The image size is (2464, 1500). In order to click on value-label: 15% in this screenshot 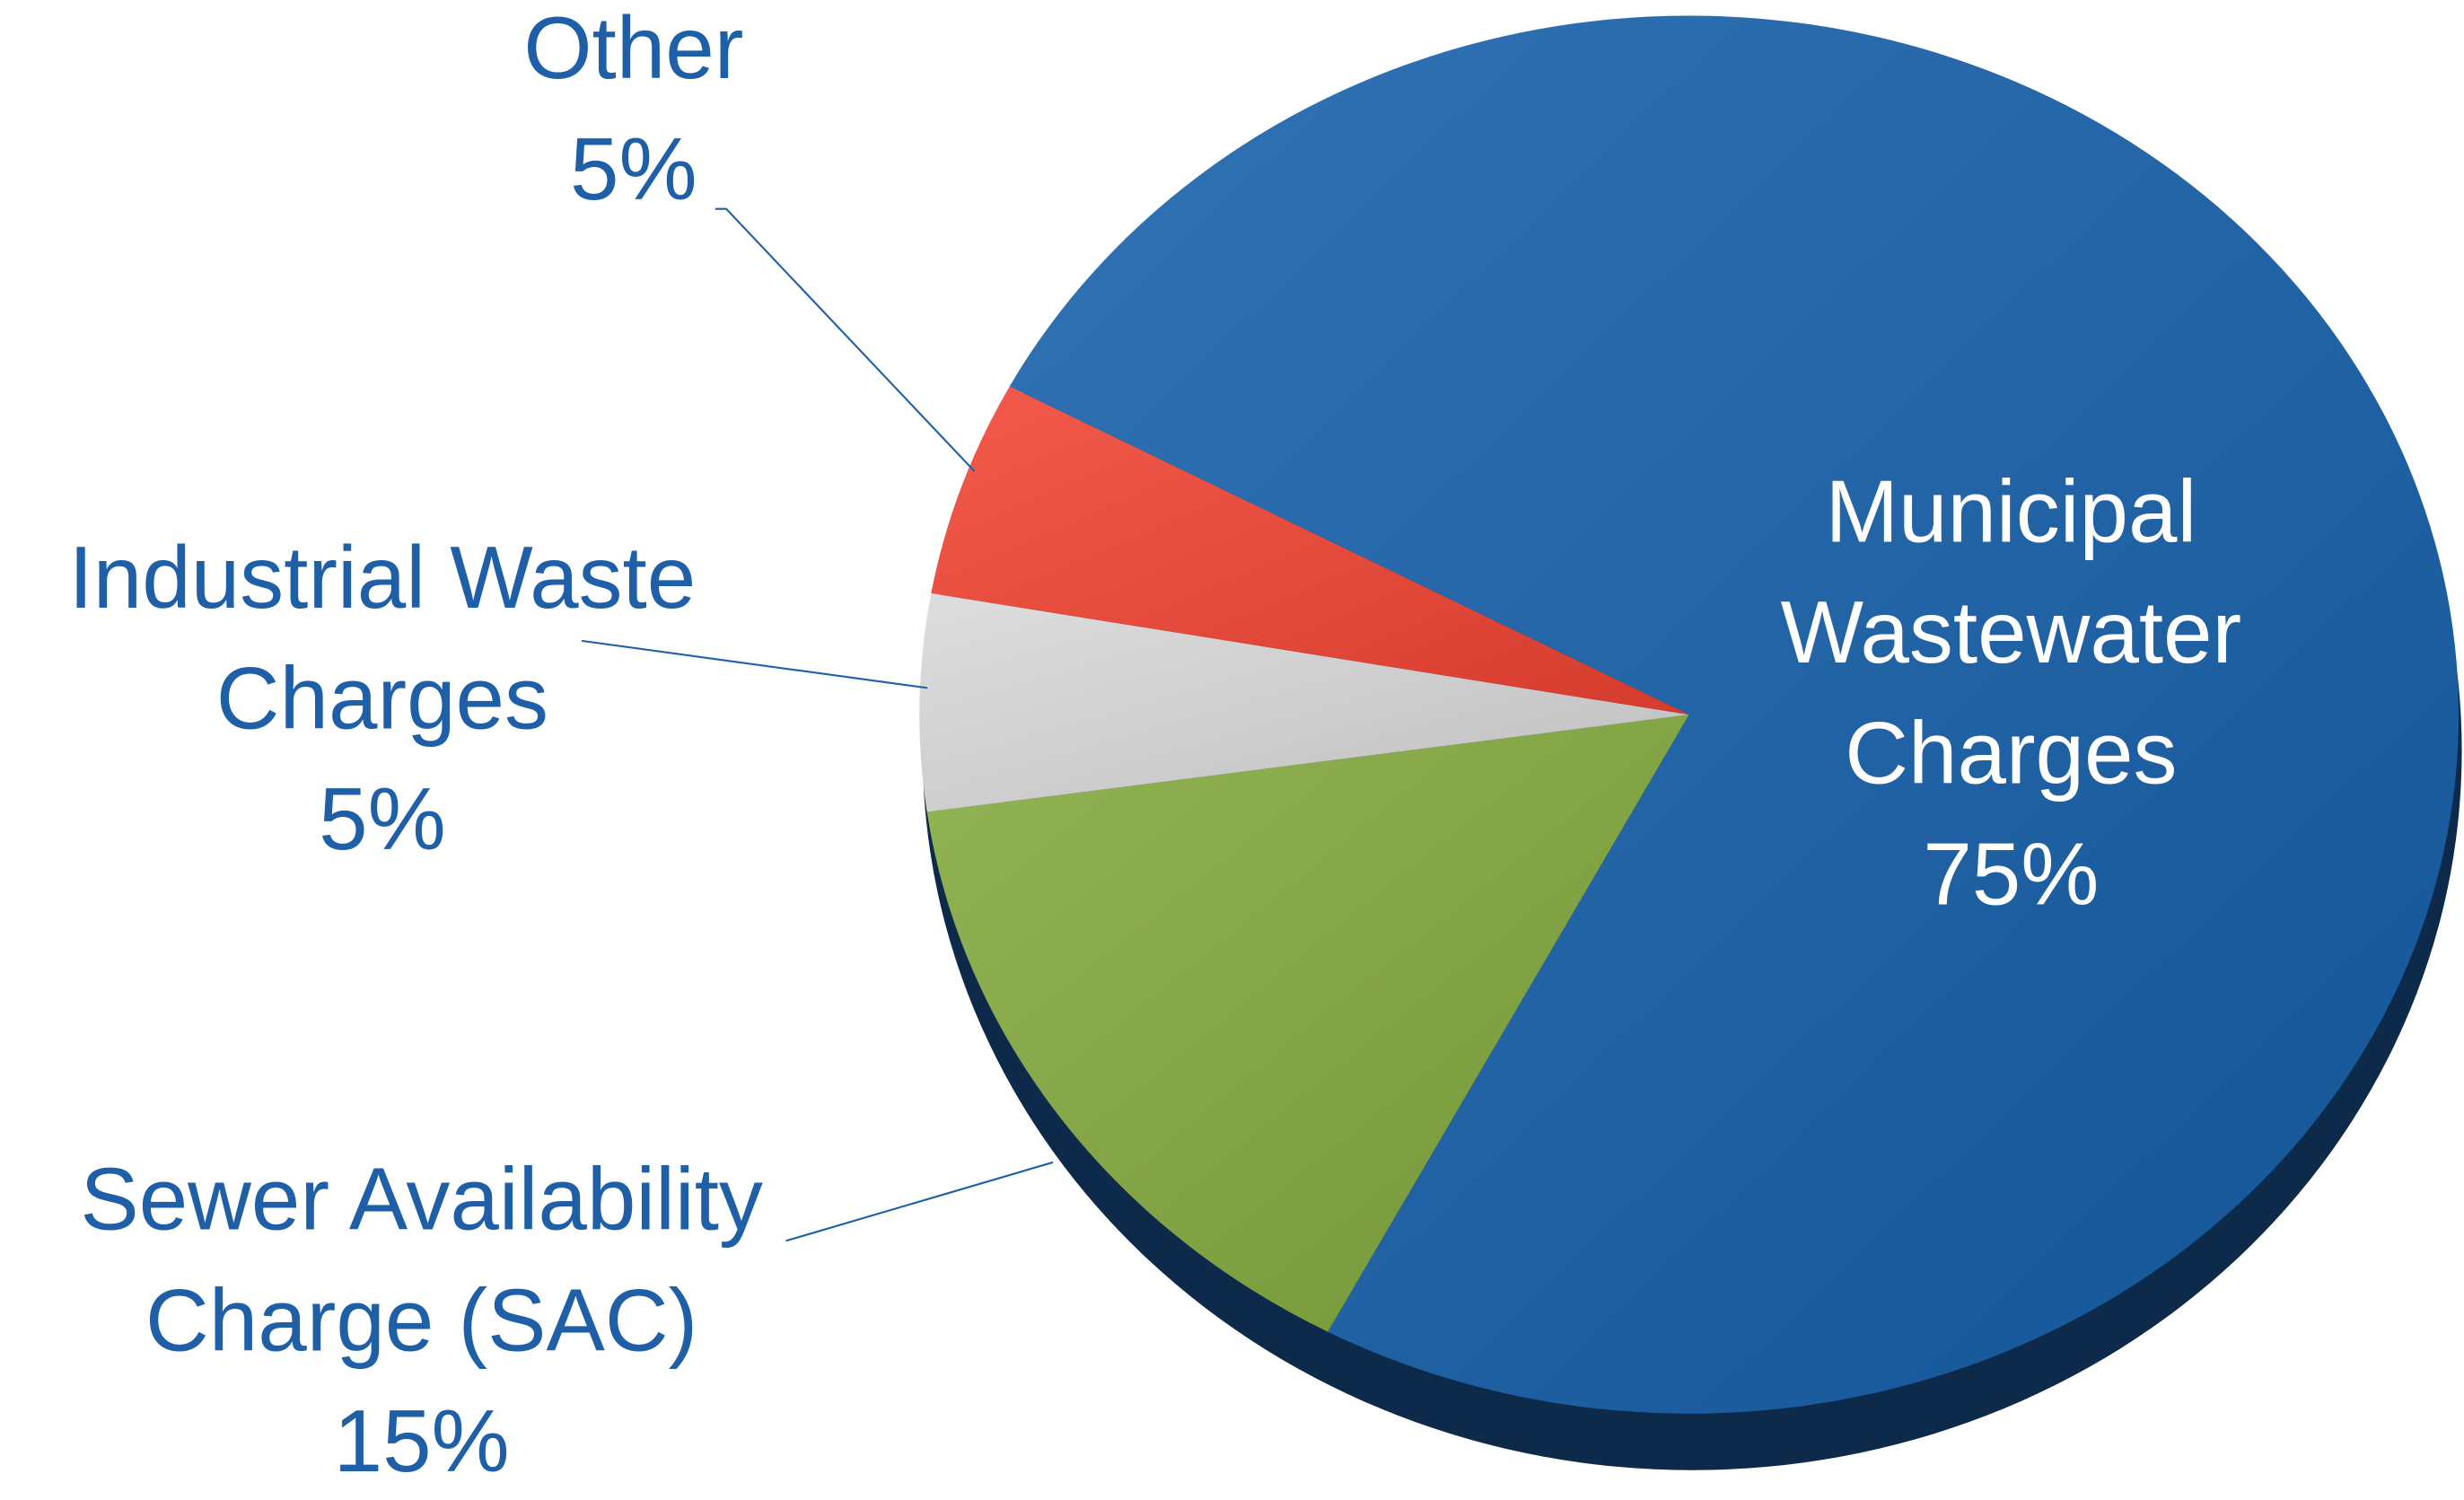, I will do `click(422, 1440)`.